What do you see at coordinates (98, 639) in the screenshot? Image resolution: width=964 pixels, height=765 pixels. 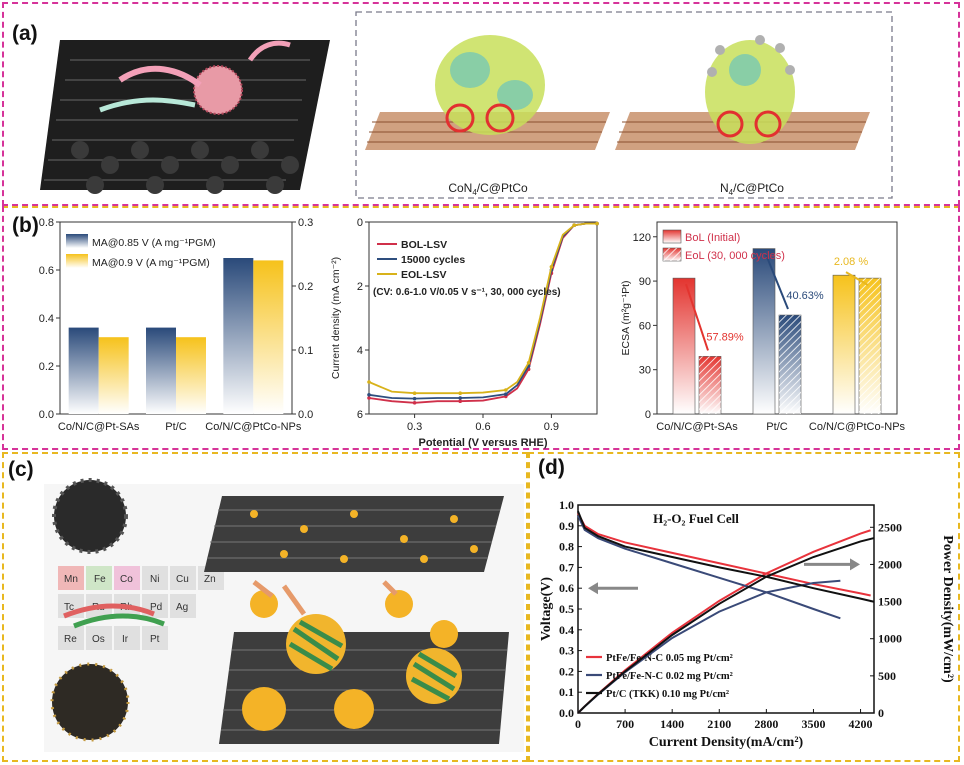 I see `svg-text: Os` at bounding box center [98, 639].